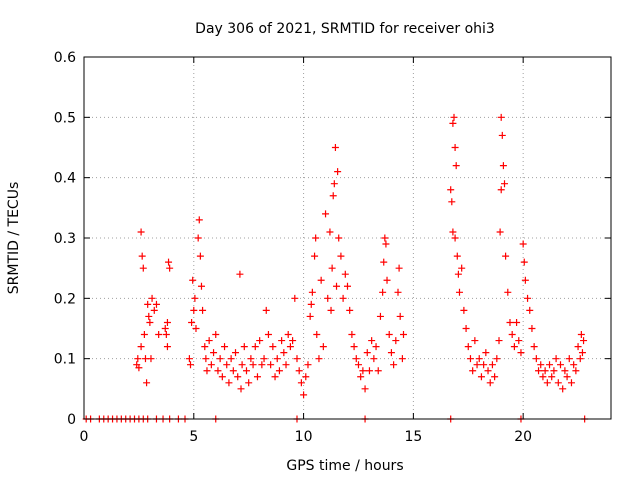 This screenshot has height=480, width=640. I want to click on x-tick-label: 5, so click(193, 437).